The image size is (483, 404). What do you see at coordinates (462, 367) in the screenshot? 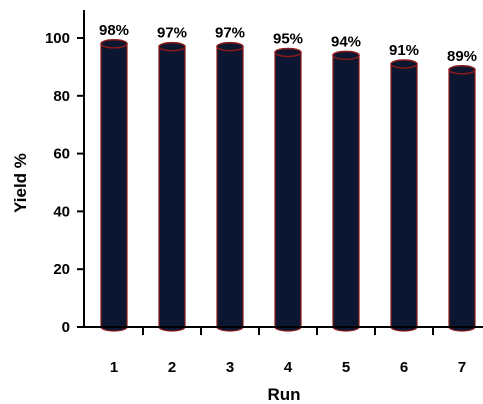
I see `x-tick-label: 7` at bounding box center [462, 367].